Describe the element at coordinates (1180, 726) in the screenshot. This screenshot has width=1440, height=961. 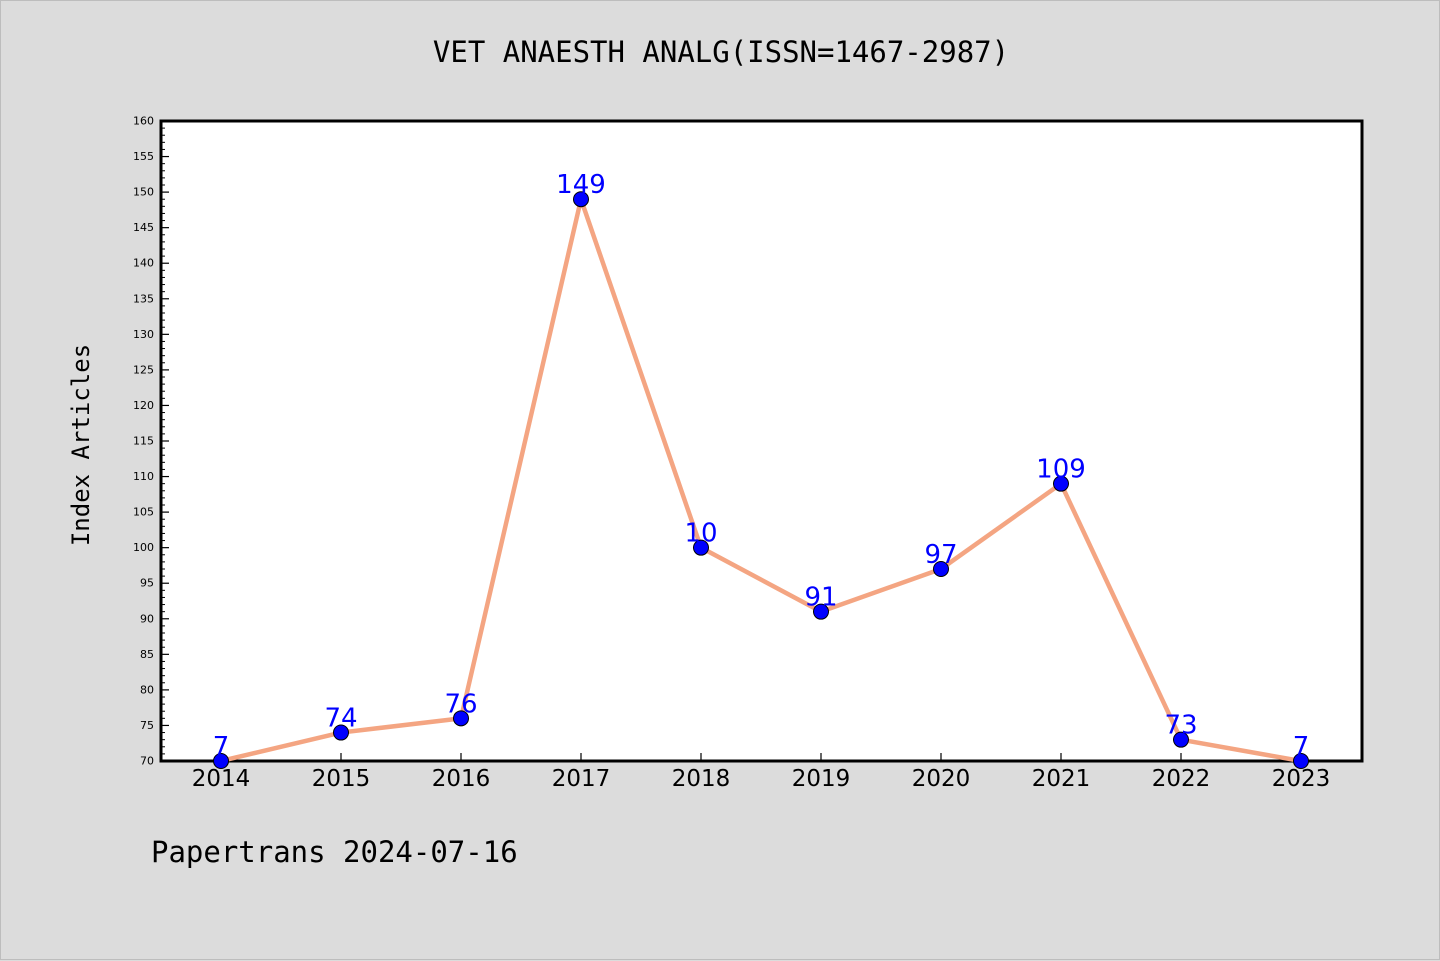
I see `data-label: 73` at that location.